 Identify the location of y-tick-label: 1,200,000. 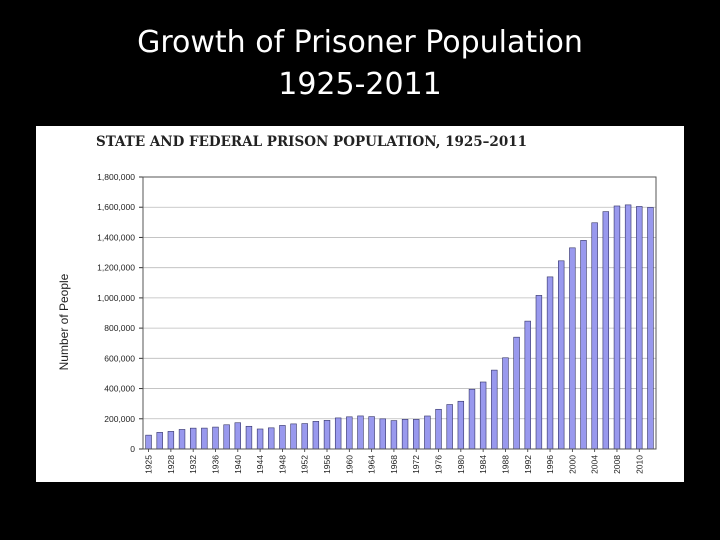
(116, 268).